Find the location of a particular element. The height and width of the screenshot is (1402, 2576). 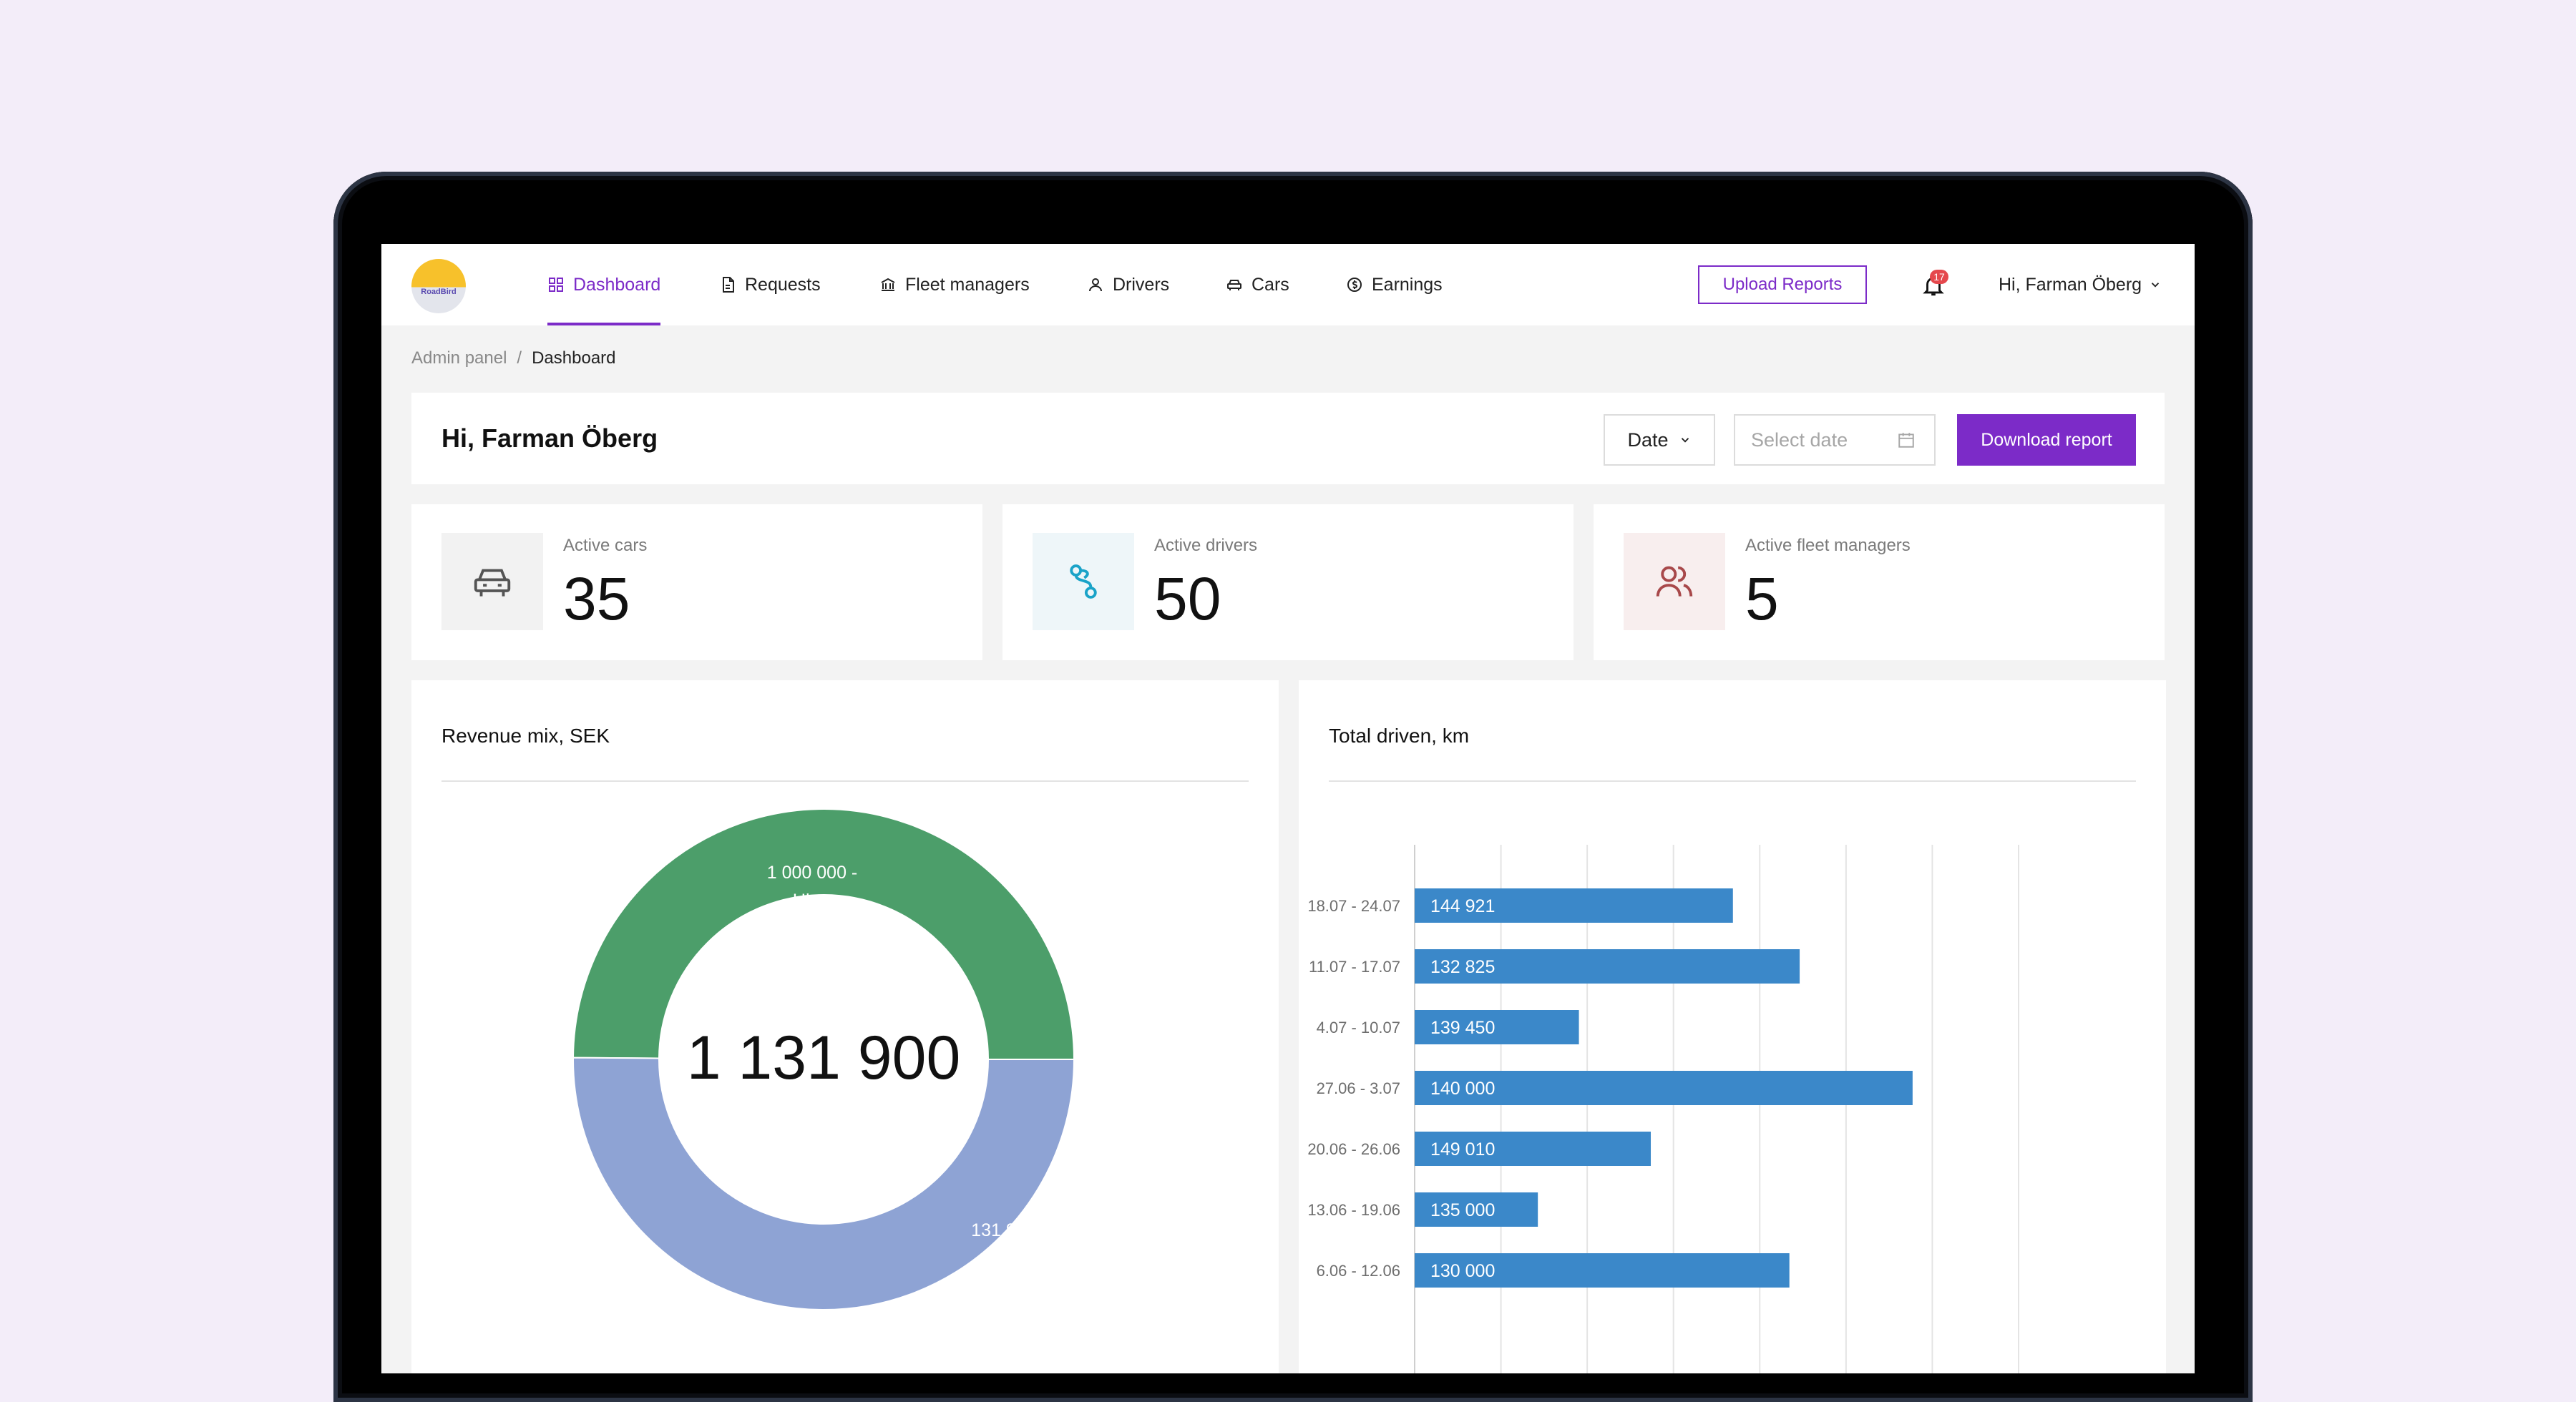

stat-value: 5 is located at coordinates (1762, 598).